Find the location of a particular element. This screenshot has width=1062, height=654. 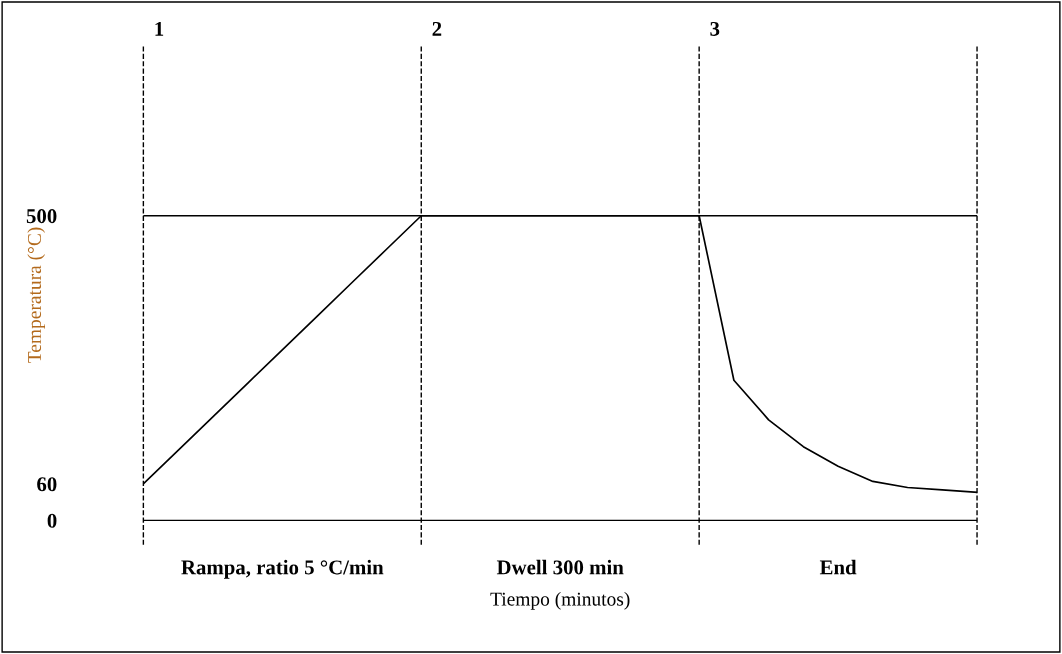

y-axis-title: Temperatura (°C) is located at coordinates (36, 295).